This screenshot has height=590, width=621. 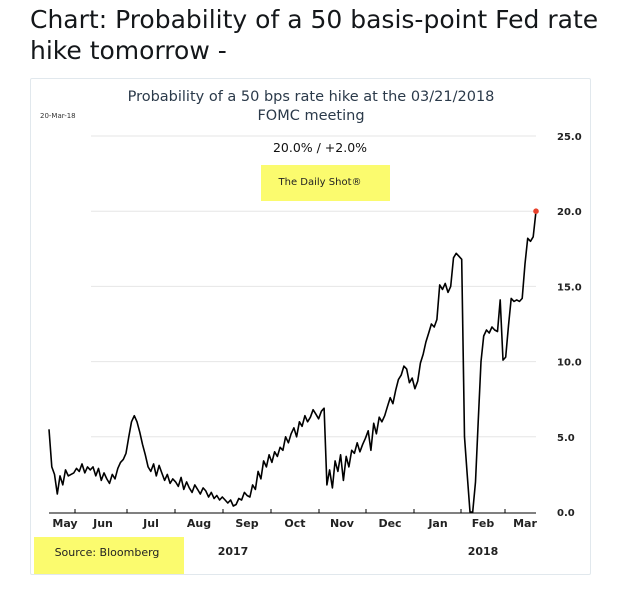 What do you see at coordinates (320, 182) in the screenshot?
I see `brand-label: The Daily Shot®` at bounding box center [320, 182].